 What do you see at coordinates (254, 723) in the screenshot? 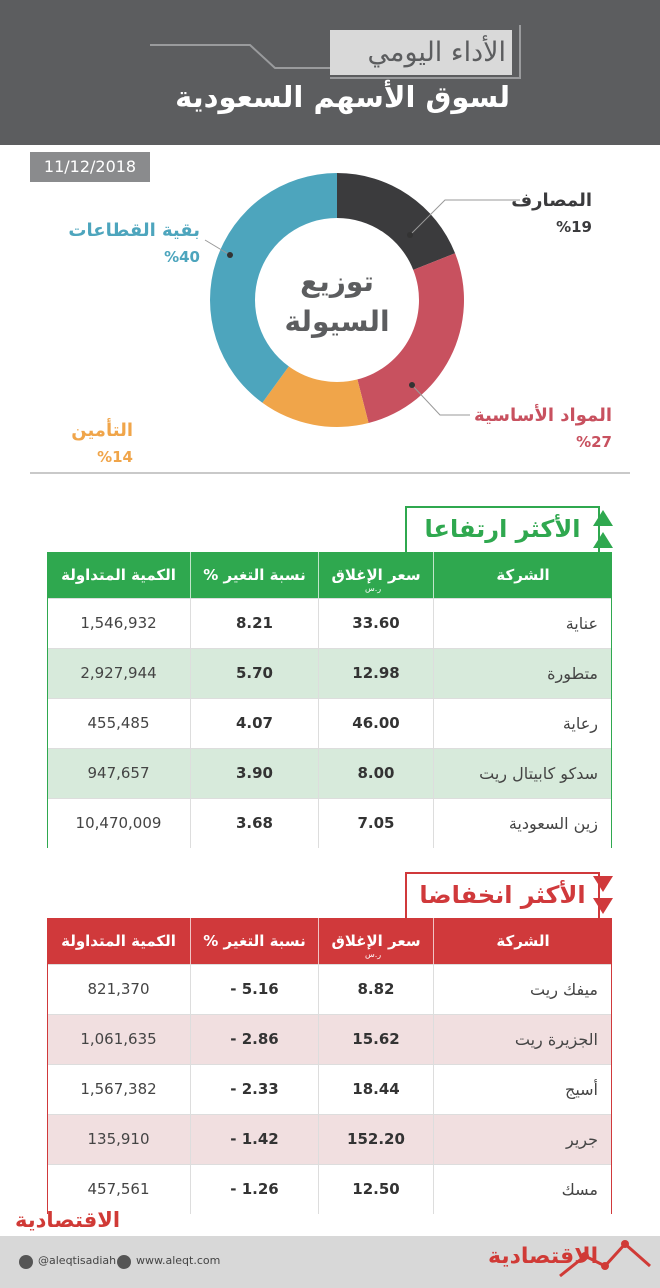
I see `table-cell: 4.07` at bounding box center [254, 723].